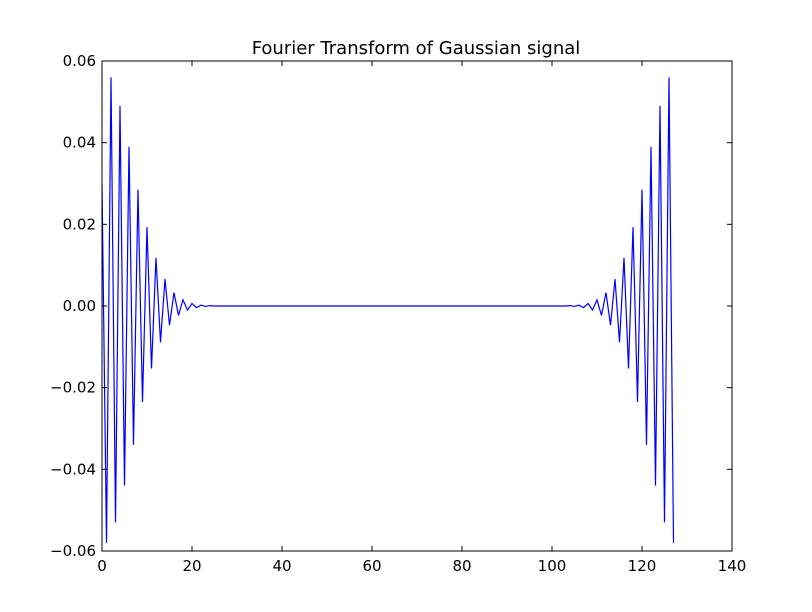  Describe the element at coordinates (73, 551) in the screenshot. I see `y-tick-label: −0.06` at that location.